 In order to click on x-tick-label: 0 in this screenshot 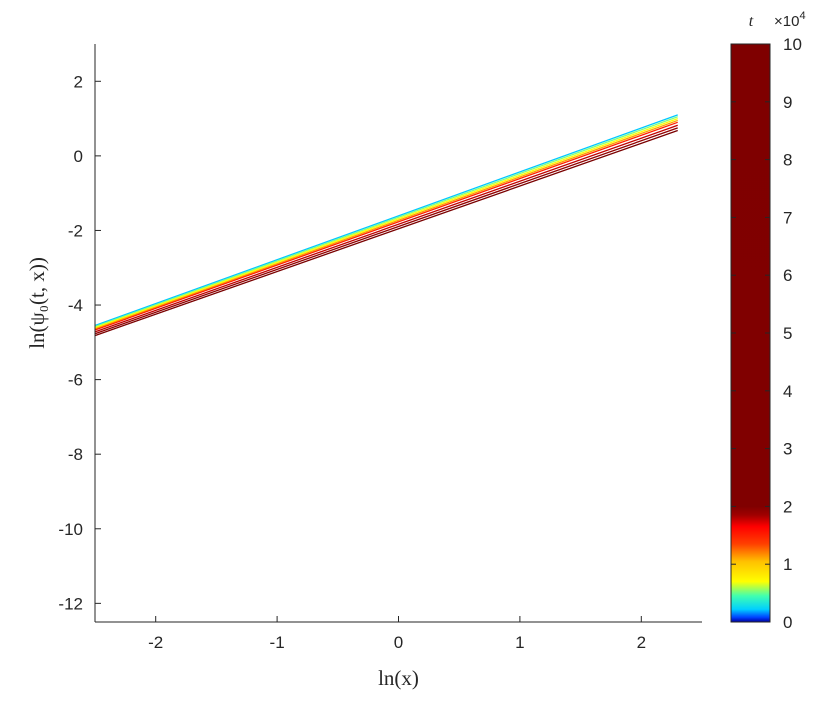, I will do `click(398, 642)`.